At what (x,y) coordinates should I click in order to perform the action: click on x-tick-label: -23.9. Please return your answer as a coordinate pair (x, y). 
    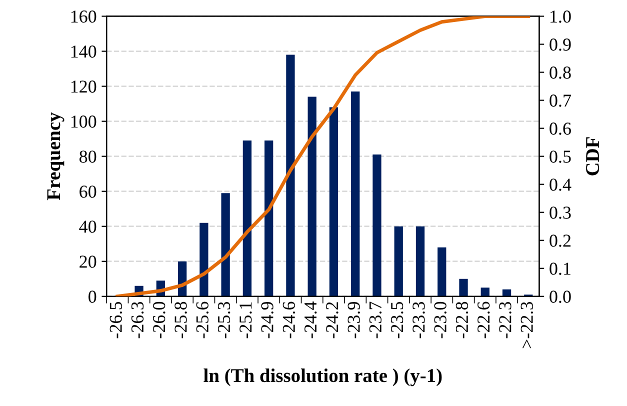
    Looking at the image, I should click on (354, 320).